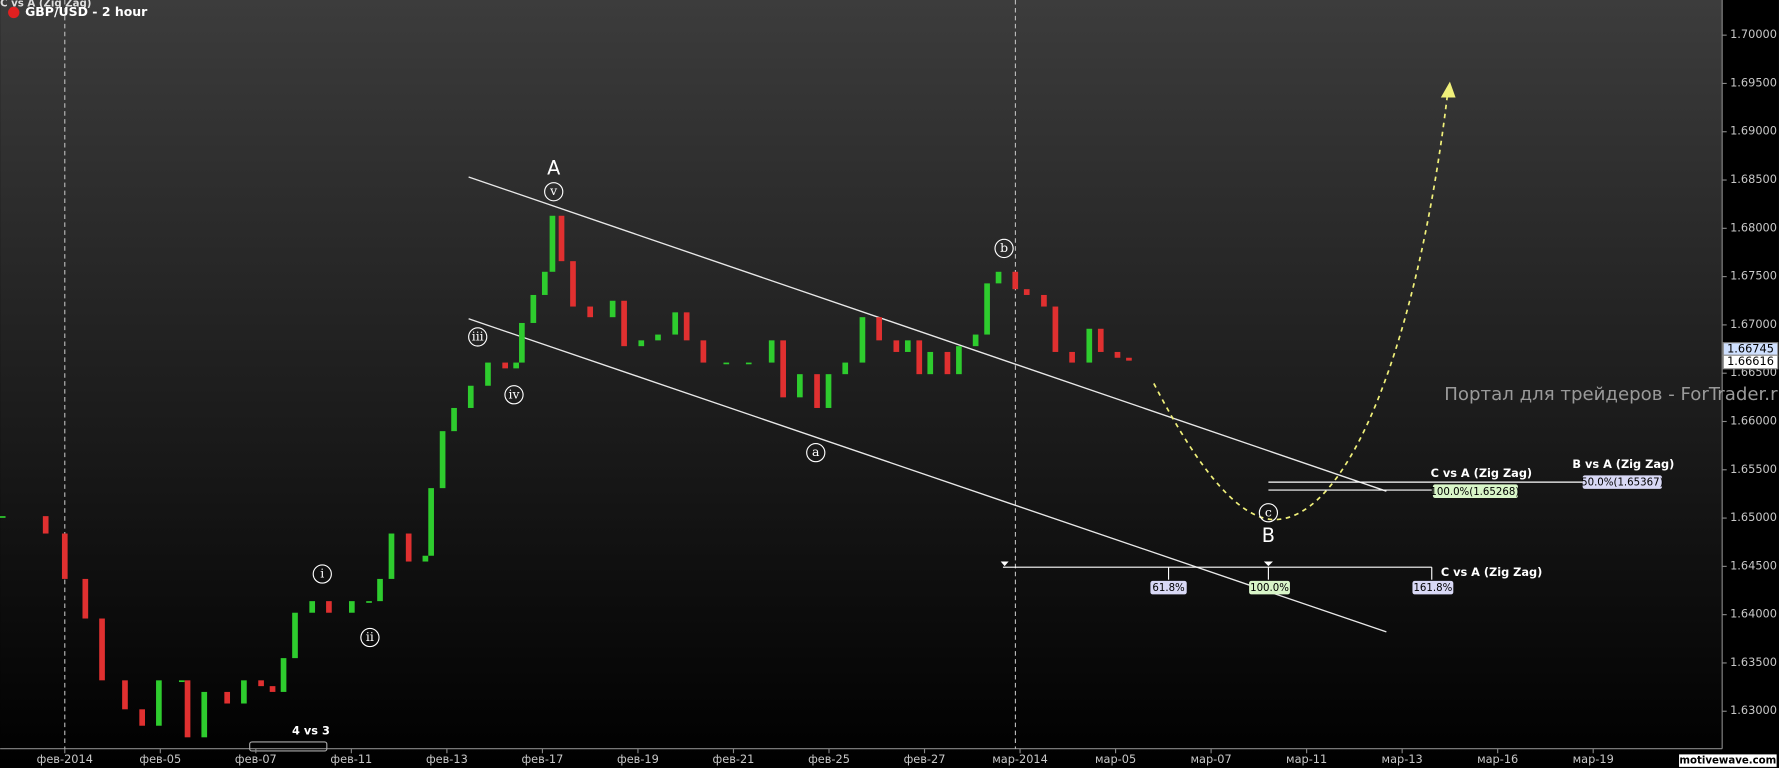  I want to click on fib-marker, so click(1268, 564).